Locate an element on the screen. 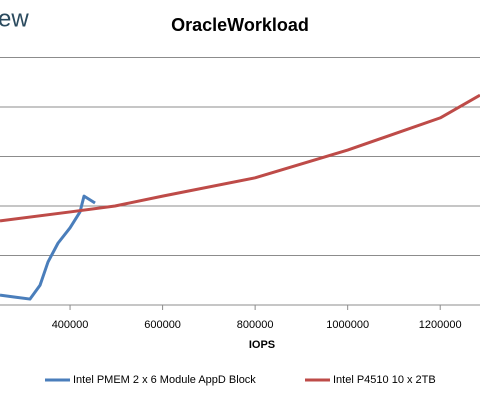 This screenshot has height=401, width=480. x-tick-label: 800000 is located at coordinates (255, 325).